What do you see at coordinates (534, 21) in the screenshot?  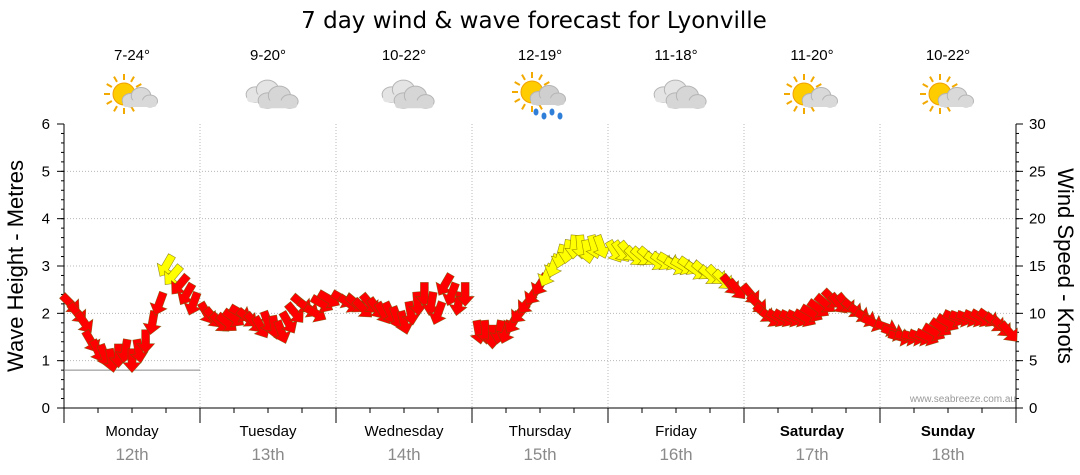 I see `chart-title: 7 day wind & wave forecast for Lyonville` at bounding box center [534, 21].